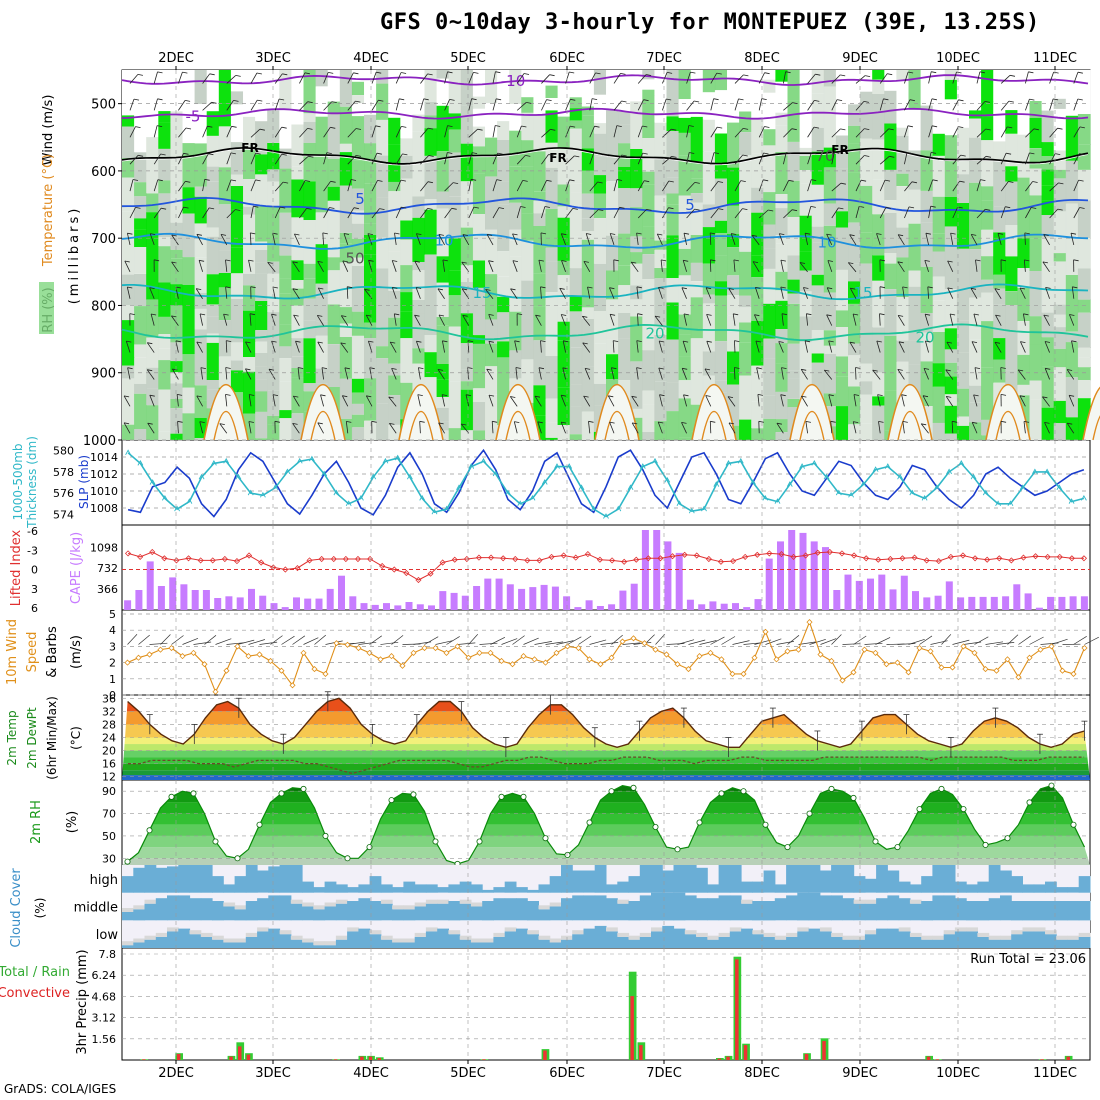  Describe the element at coordinates (63, 451) in the screenshot. I see `ytick-thickness: 580` at that location.